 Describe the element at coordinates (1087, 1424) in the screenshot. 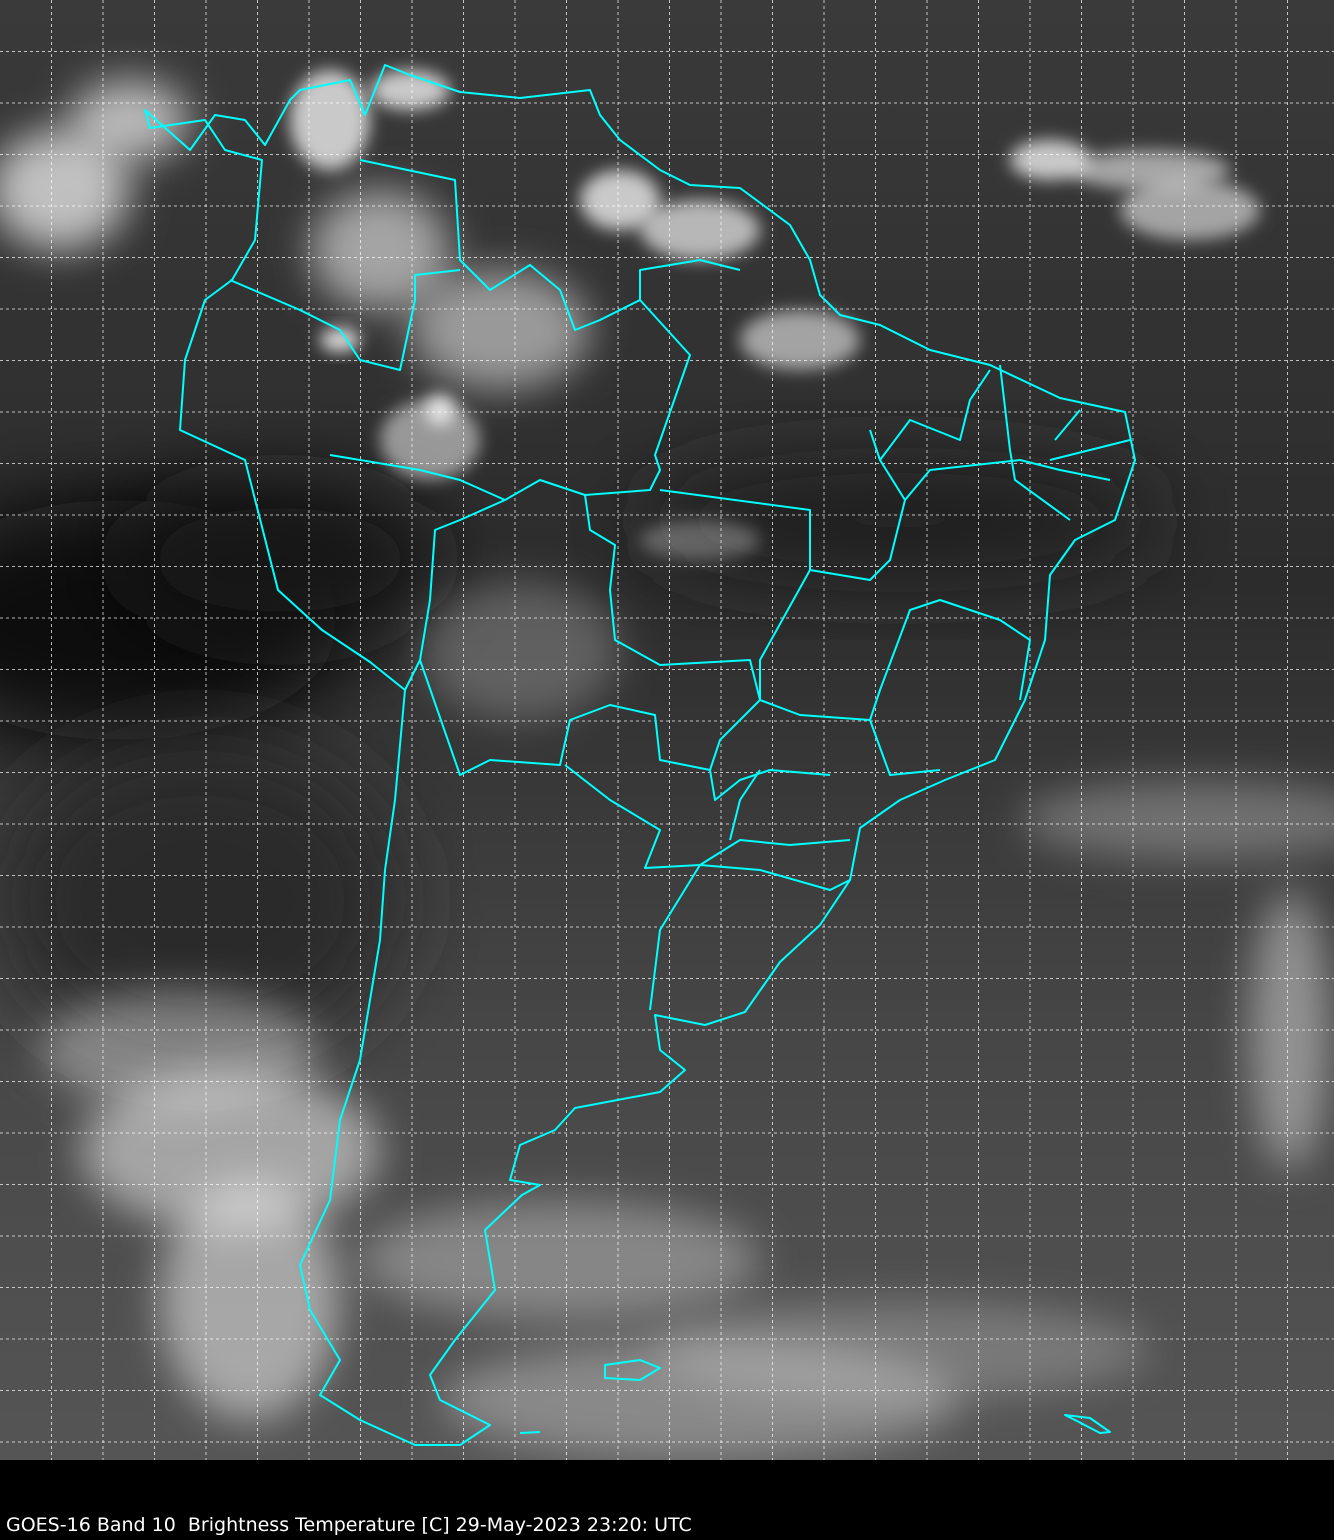

I see `south-georgia-island` at that location.